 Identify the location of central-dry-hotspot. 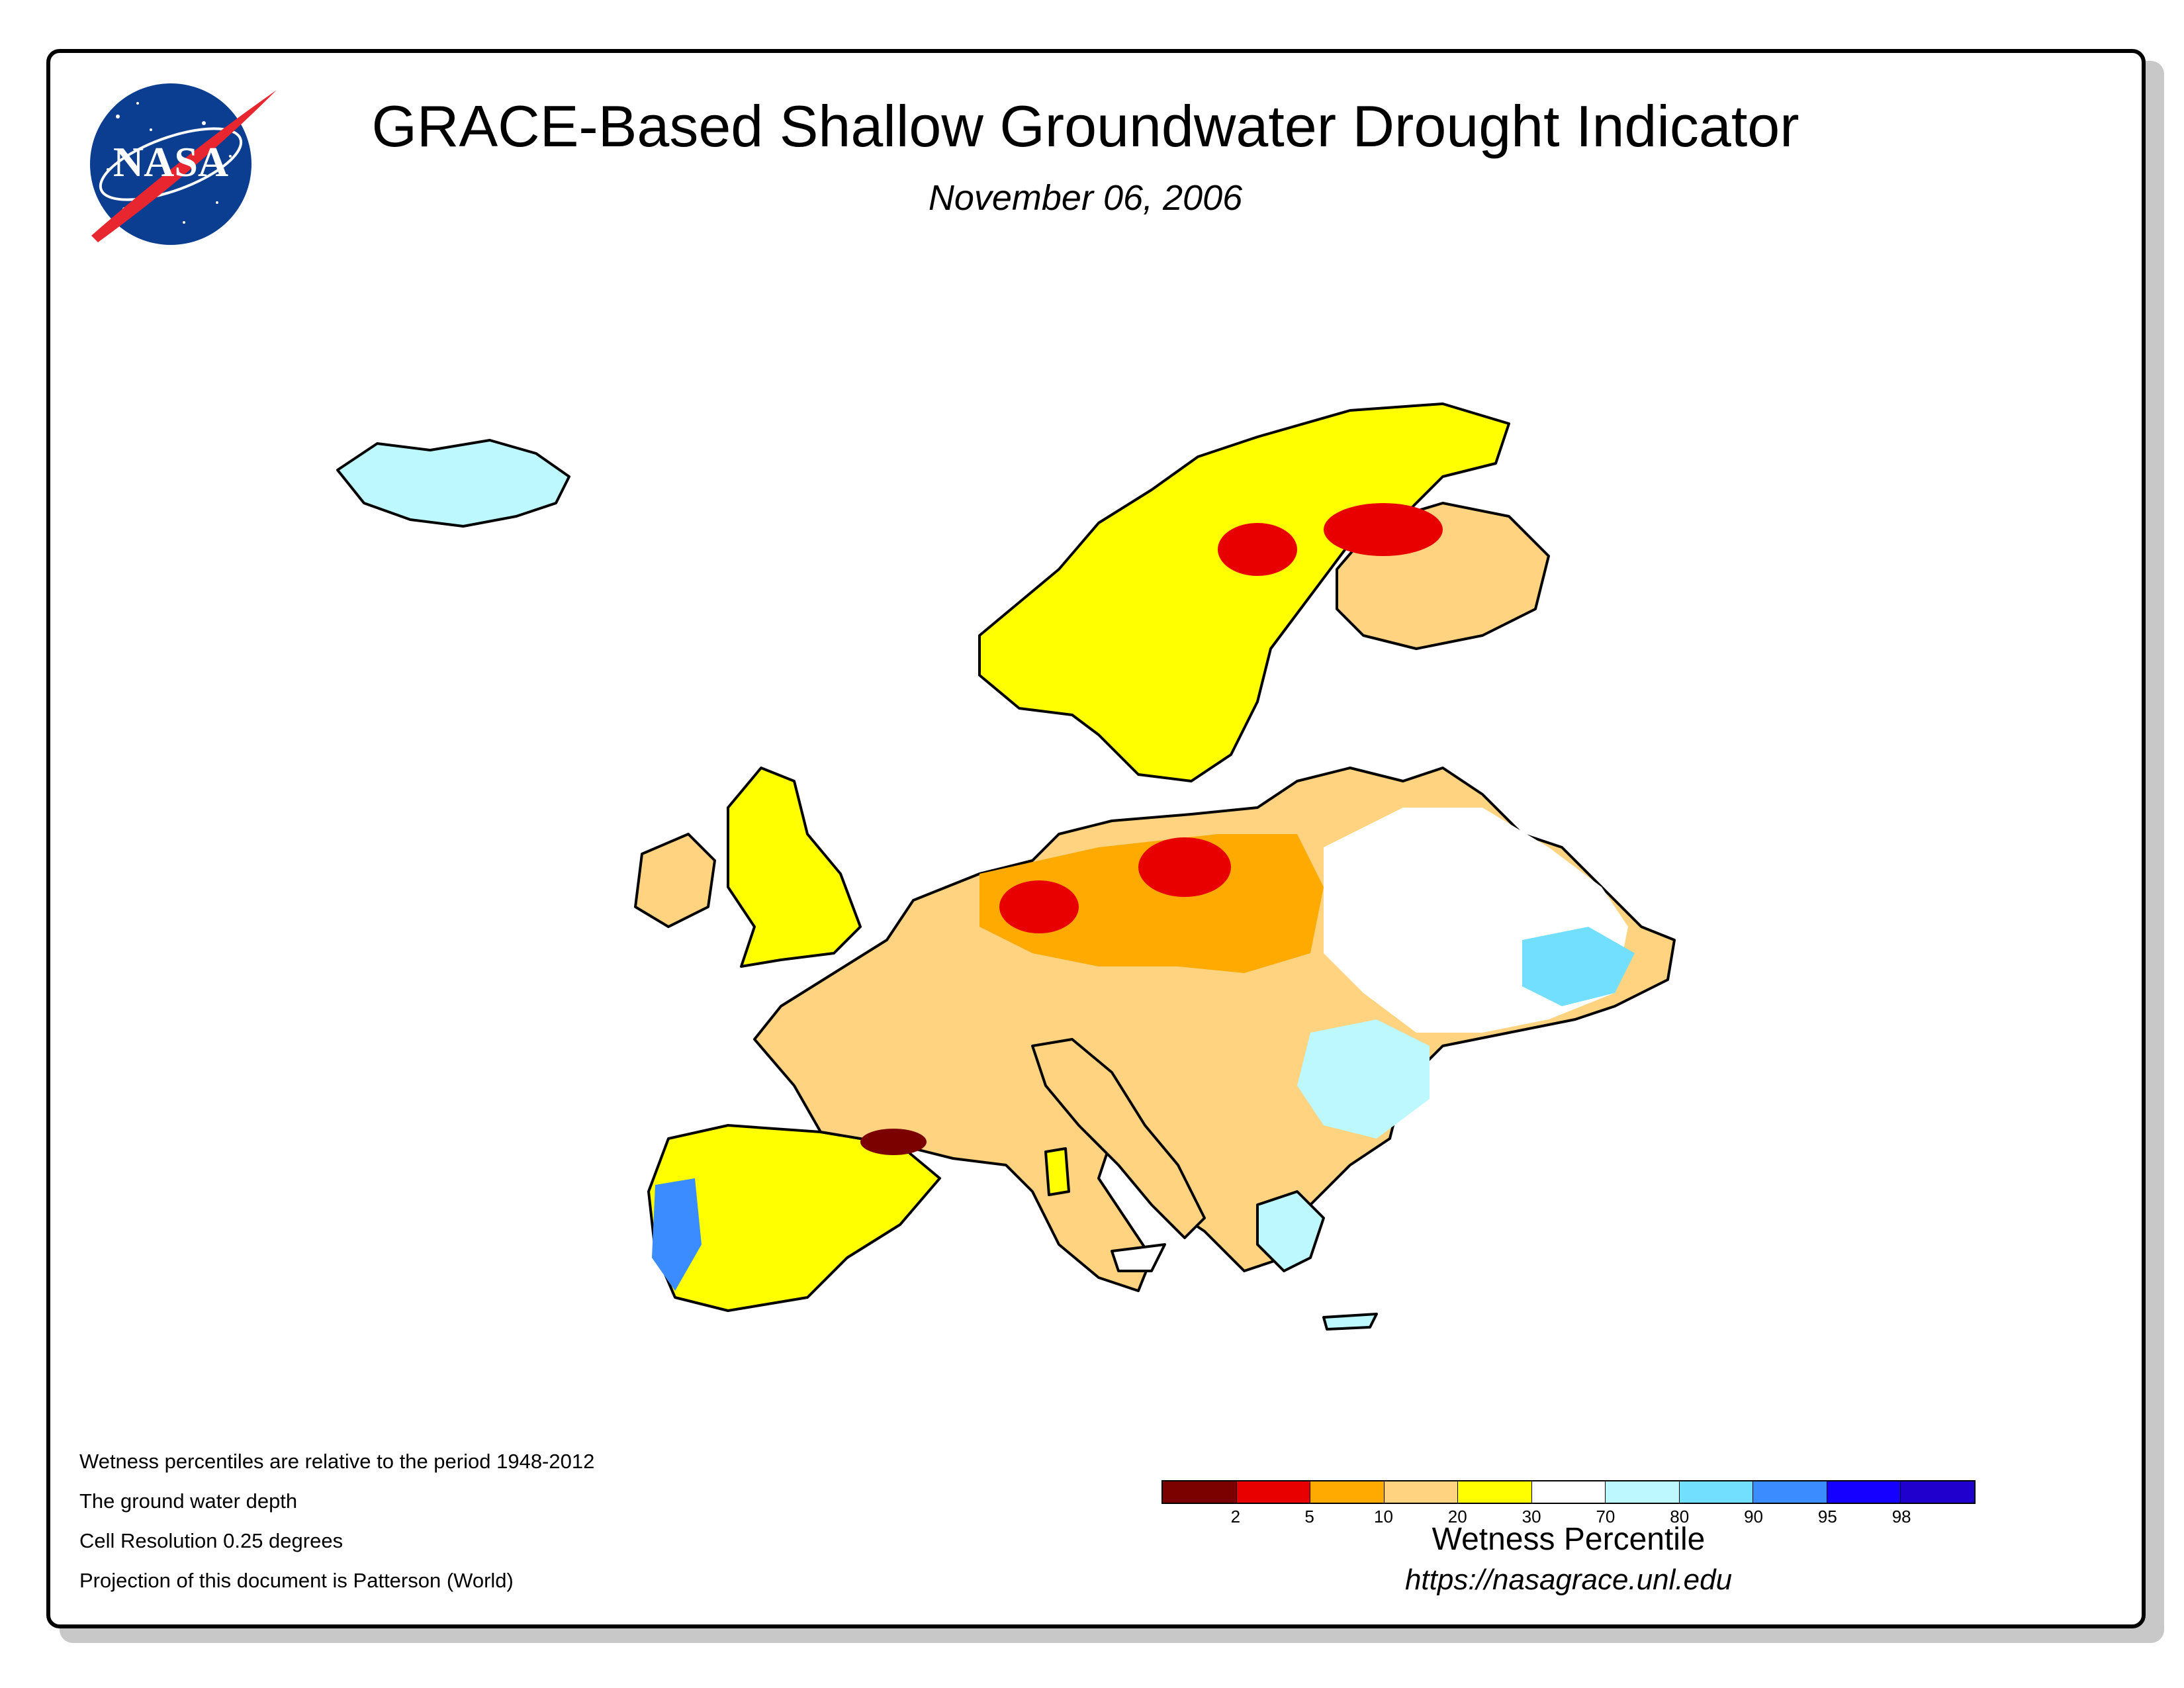
(1039, 906).